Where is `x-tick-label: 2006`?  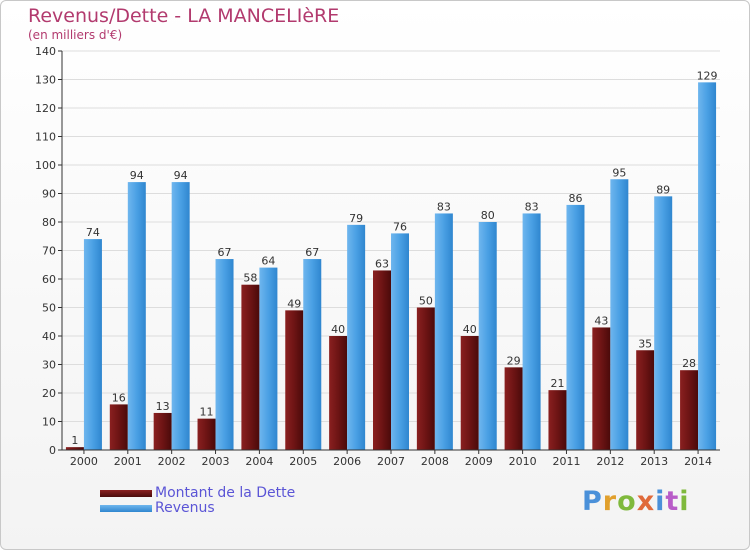
x-tick-label: 2006 is located at coordinates (347, 461).